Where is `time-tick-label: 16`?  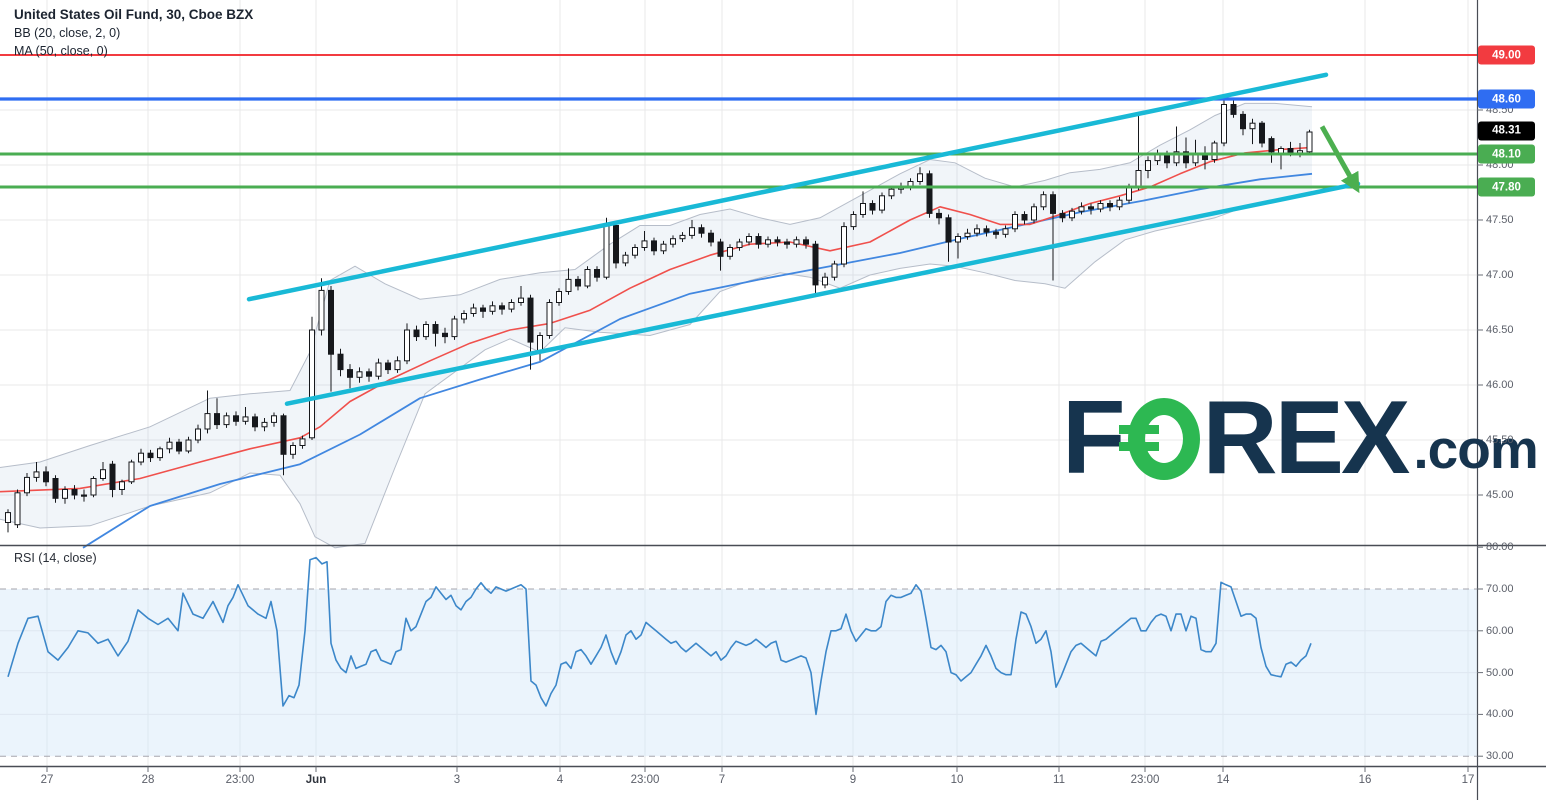 time-tick-label: 16 is located at coordinates (1365, 780).